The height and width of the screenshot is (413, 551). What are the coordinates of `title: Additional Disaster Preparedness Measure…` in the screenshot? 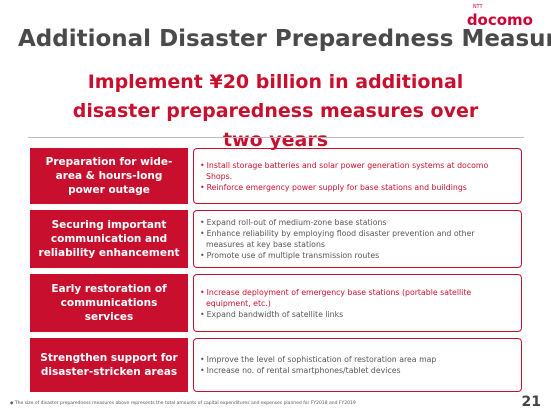 It's located at (284, 39).